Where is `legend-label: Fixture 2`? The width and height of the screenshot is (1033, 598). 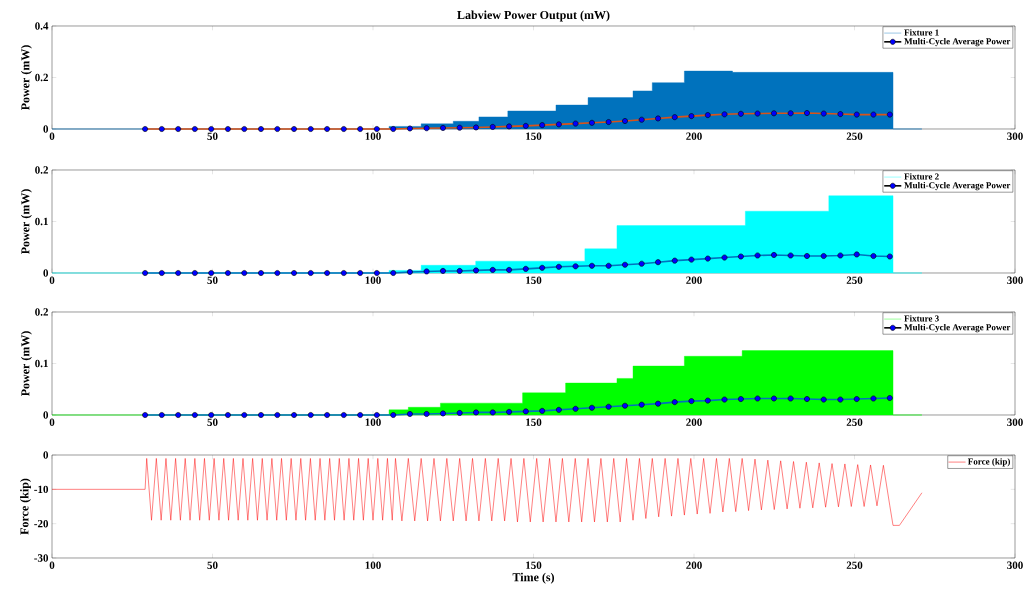 legend-label: Fixture 2 is located at coordinates (921, 176).